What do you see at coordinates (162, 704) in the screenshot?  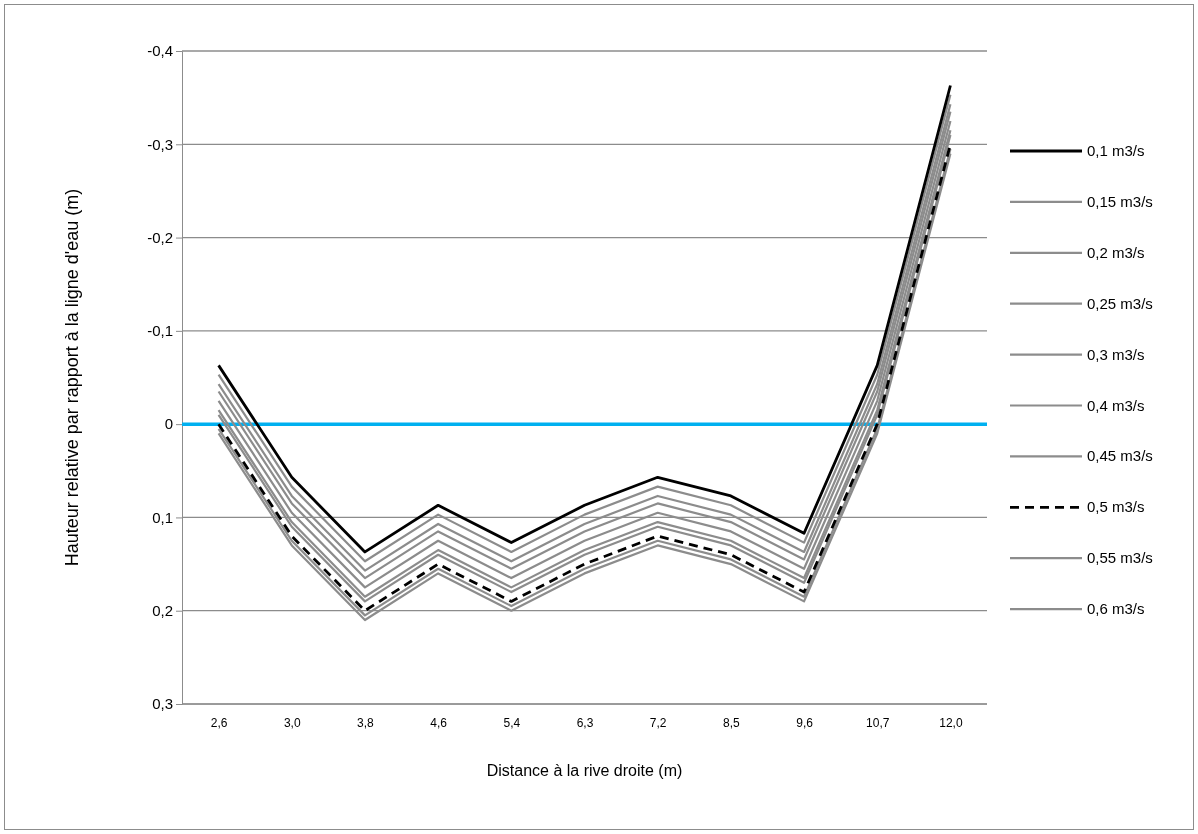 I see `y-tick-label: 0,3` at bounding box center [162, 704].